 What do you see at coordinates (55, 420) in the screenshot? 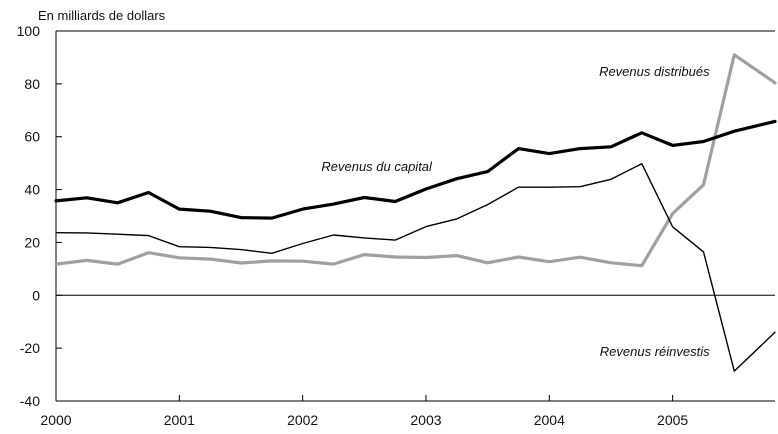
I see `x-tick-label: 2000` at bounding box center [55, 420].